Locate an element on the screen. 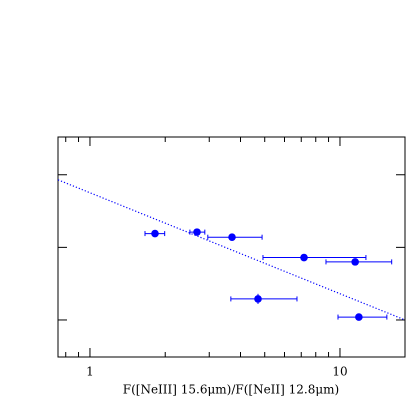 This screenshot has width=415, height=419. x-axis-label: F([NeIII] 15.6μm)/F([NeII] 12.8μm) is located at coordinates (231, 390).